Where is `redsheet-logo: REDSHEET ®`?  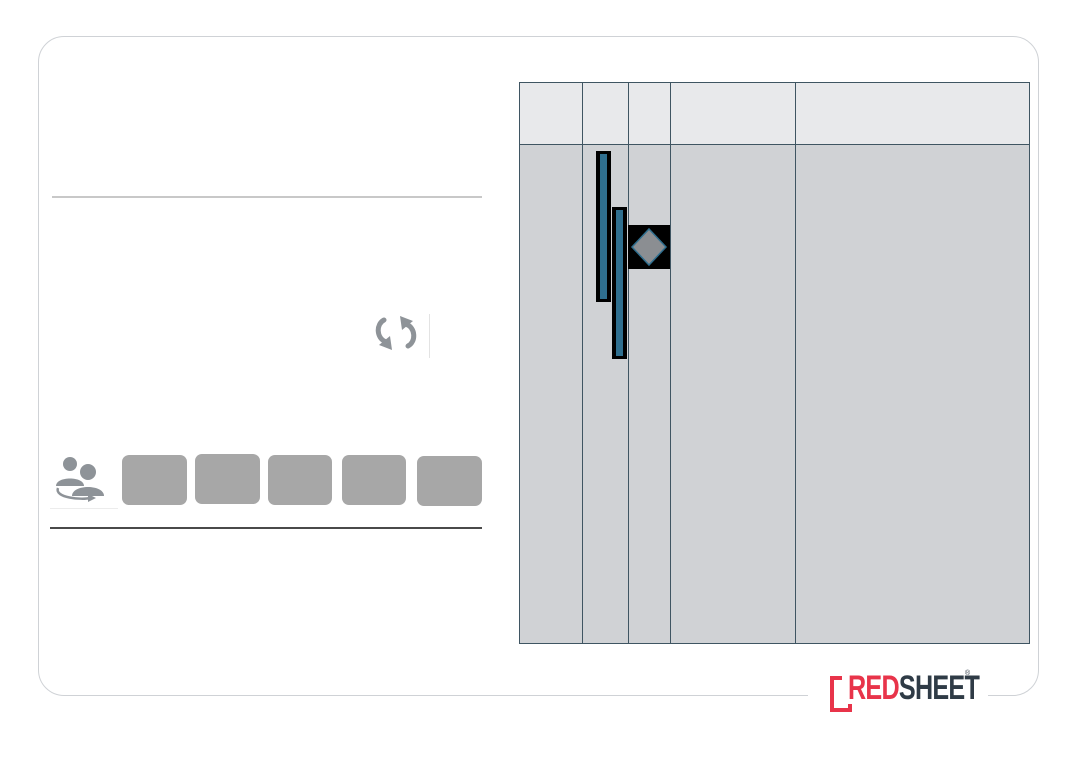 redsheet-logo: REDSHEET ® is located at coordinates (898, 694).